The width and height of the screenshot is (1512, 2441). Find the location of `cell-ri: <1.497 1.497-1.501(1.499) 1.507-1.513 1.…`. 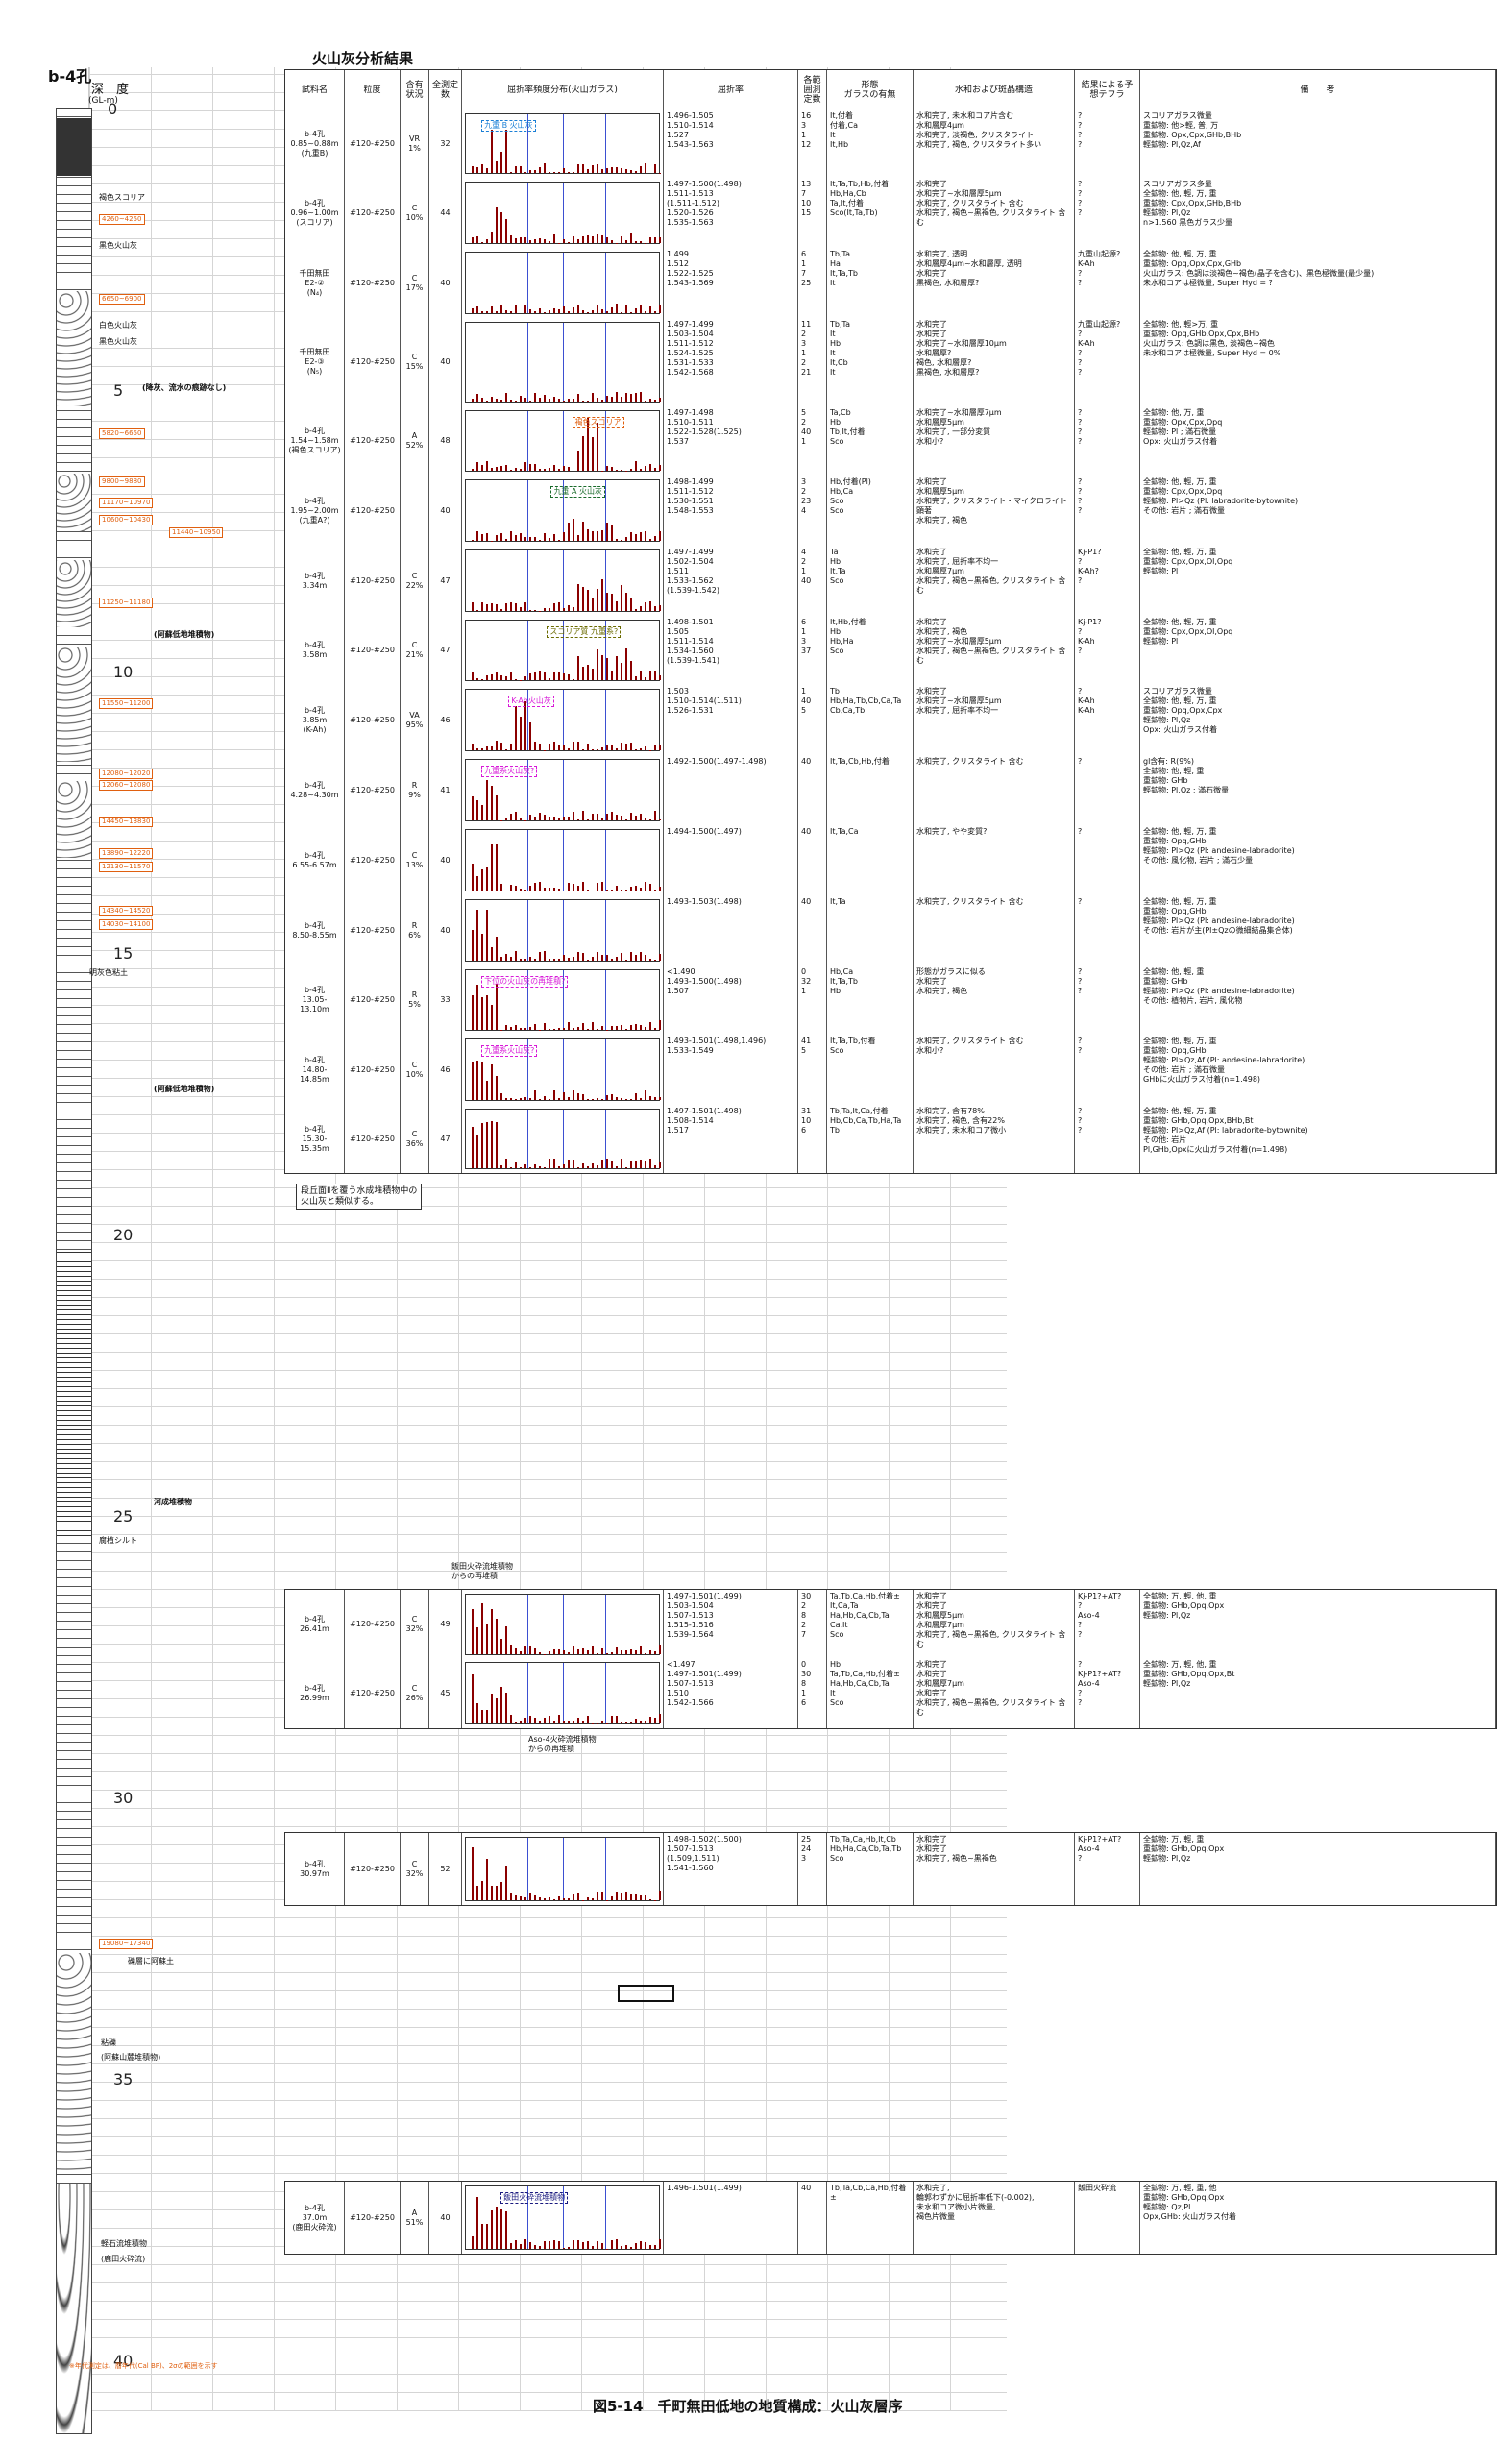

cell-ri: <1.497 1.497-1.501(1.499) 1.507-1.513 1.… is located at coordinates (731, 1693).